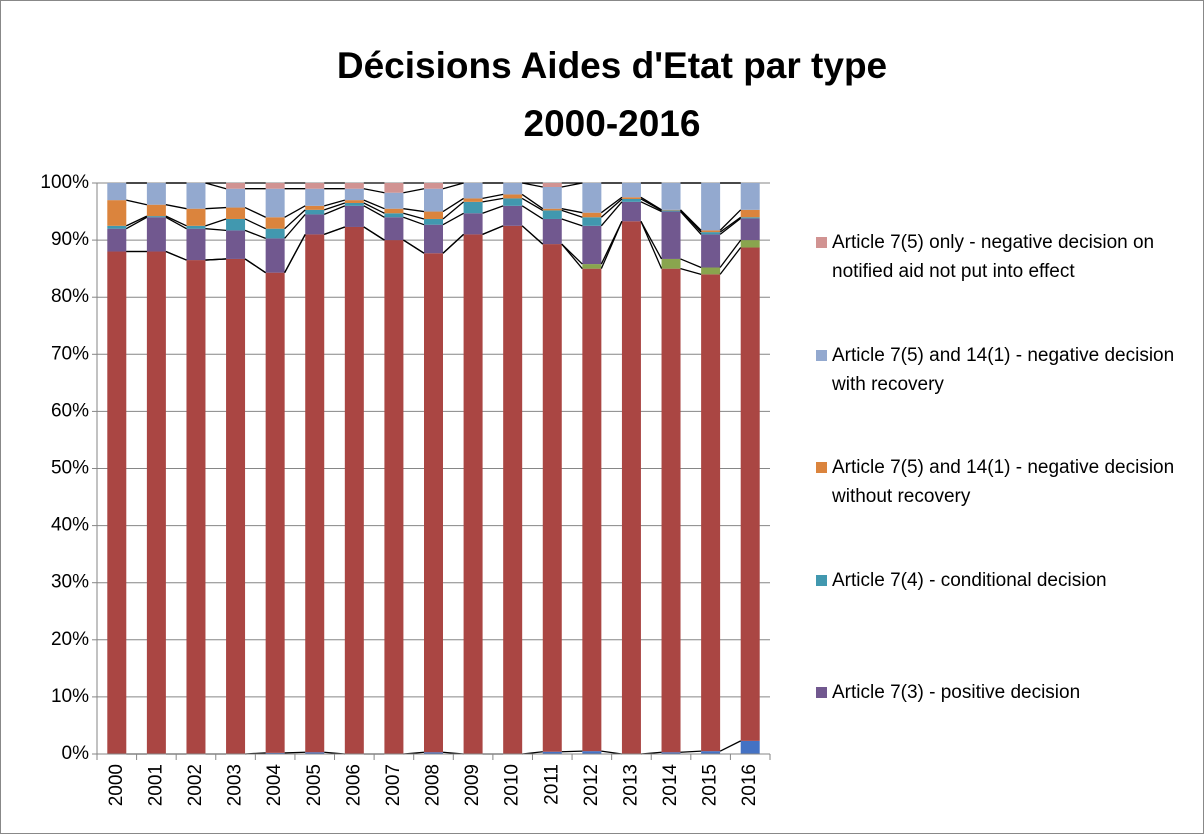  Describe the element at coordinates (1002, 580) in the screenshot. I see `legend-entry: Article 7(4) - conditional decision` at that location.